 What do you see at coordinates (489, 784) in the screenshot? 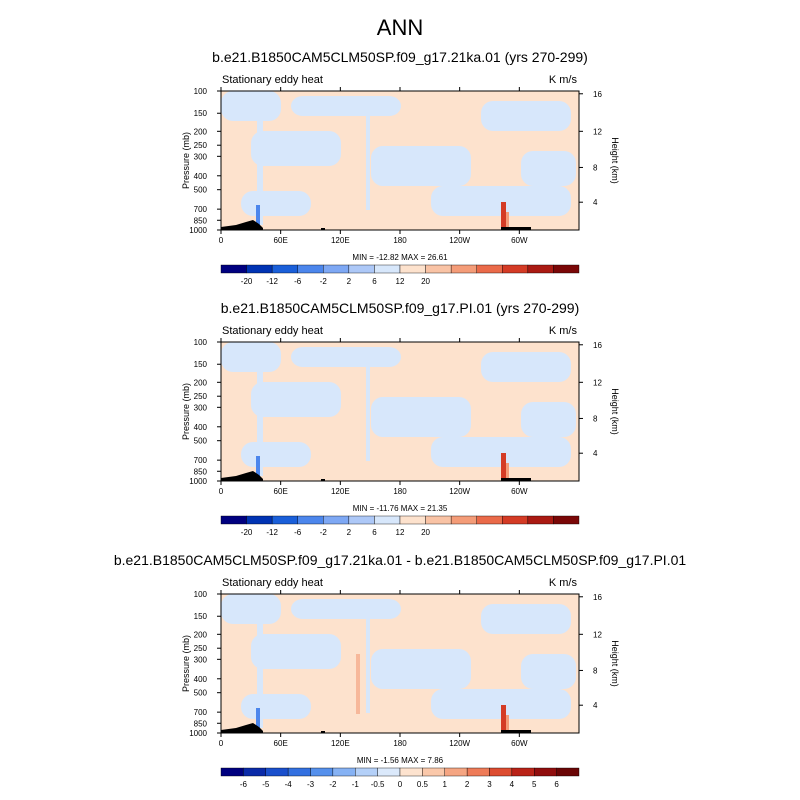
I see `colorbar-label: 3` at bounding box center [489, 784].